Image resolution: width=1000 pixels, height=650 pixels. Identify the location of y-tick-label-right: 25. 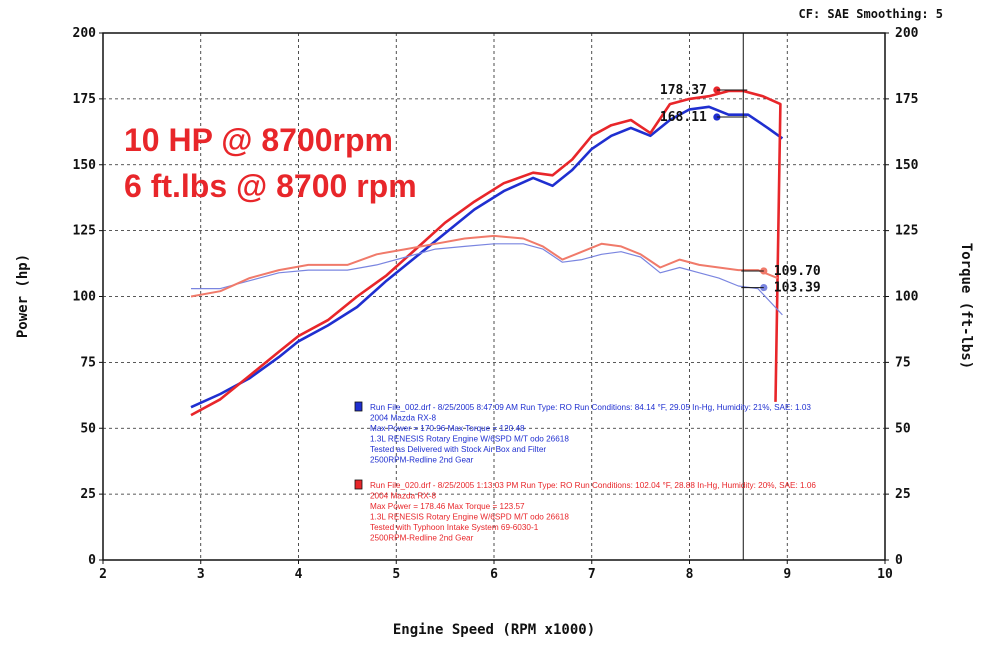
(903, 494).